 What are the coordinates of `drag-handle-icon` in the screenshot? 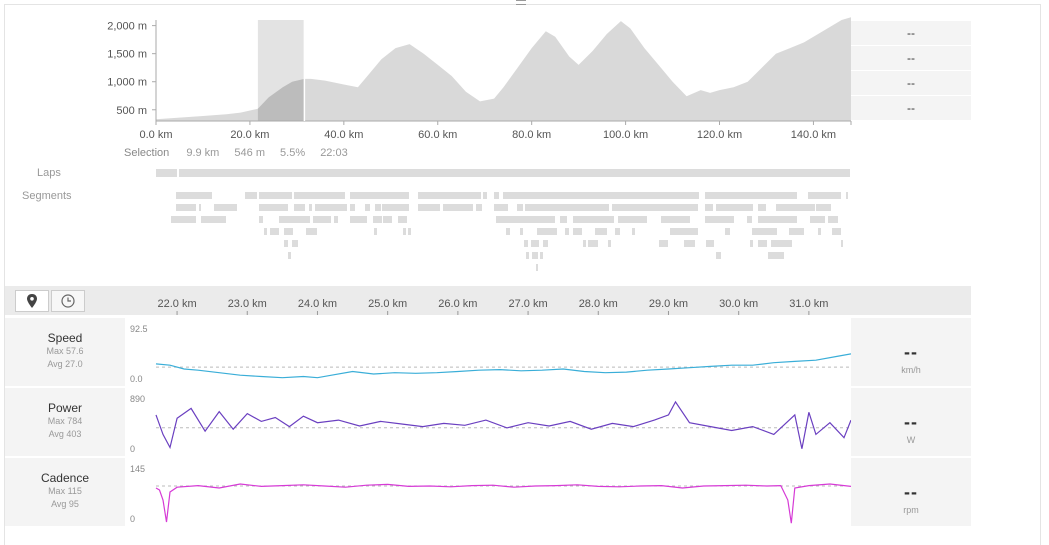 It's located at (521, 2).